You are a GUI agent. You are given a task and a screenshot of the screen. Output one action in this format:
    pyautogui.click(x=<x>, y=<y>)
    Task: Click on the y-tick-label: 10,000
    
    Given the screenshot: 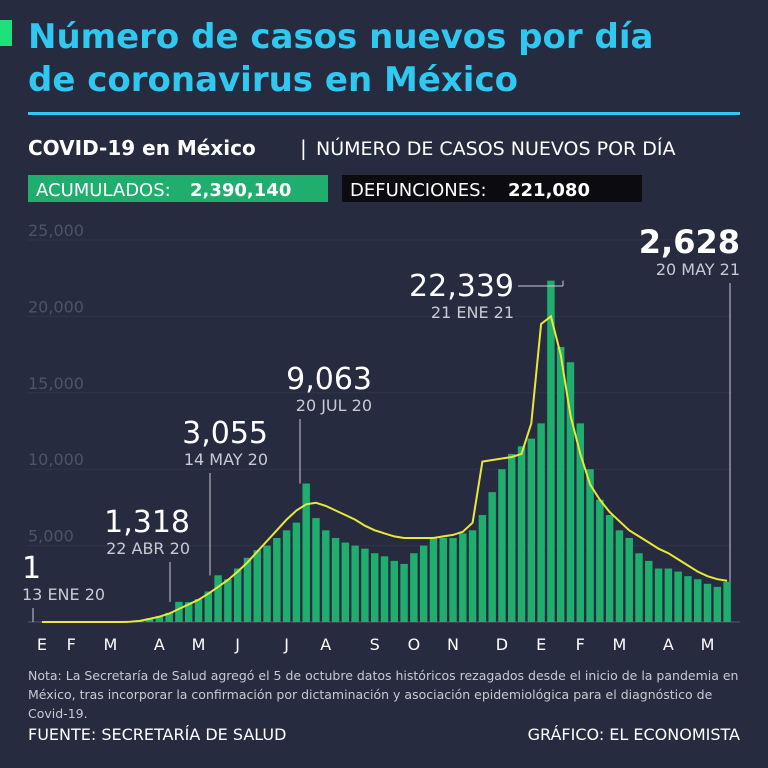 What is the action you would take?
    pyautogui.click(x=56, y=459)
    